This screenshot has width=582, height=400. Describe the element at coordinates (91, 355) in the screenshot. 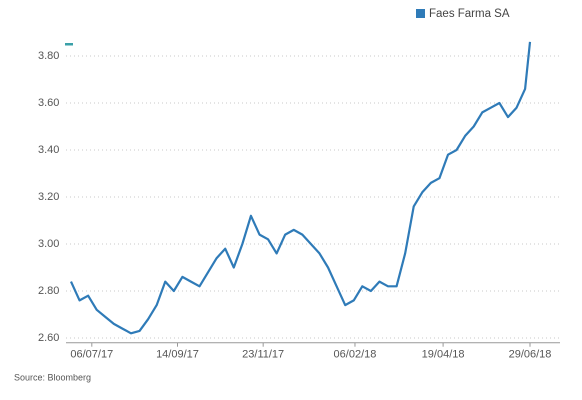

I see `x-tick-label: 06/07/17` at that location.